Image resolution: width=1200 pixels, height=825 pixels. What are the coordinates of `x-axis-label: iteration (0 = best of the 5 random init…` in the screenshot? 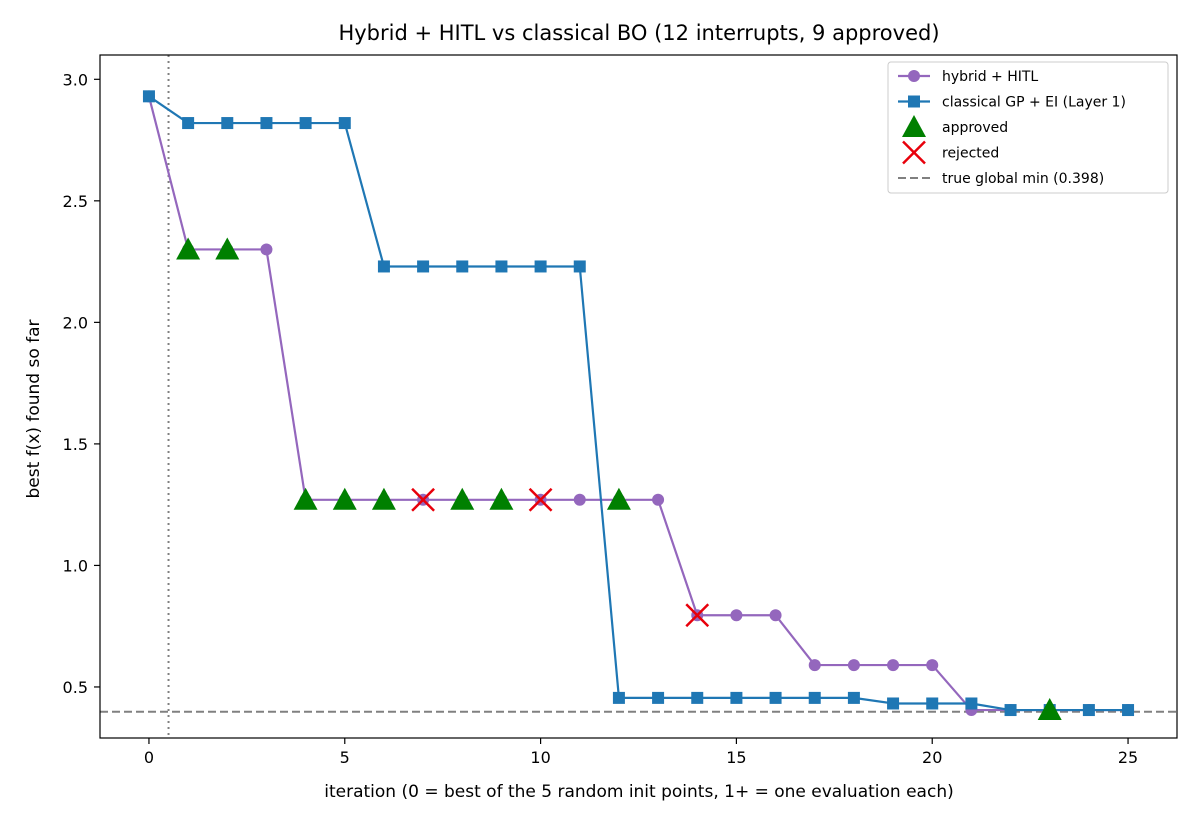 It's located at (638, 792).